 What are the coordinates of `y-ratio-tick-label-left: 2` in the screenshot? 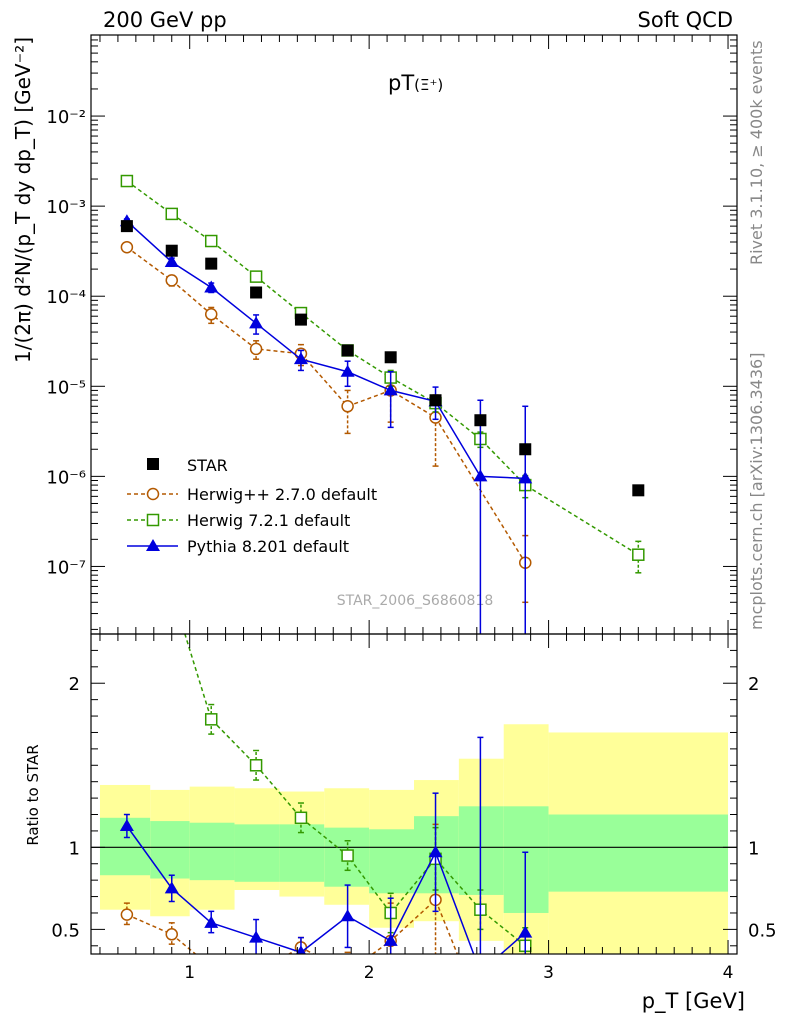 It's located at (74, 684).